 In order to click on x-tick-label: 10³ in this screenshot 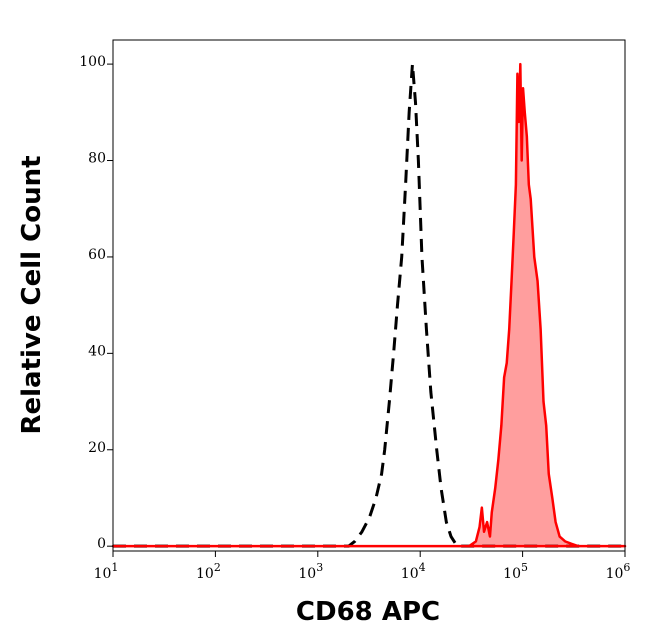, I will do `click(310, 571)`.